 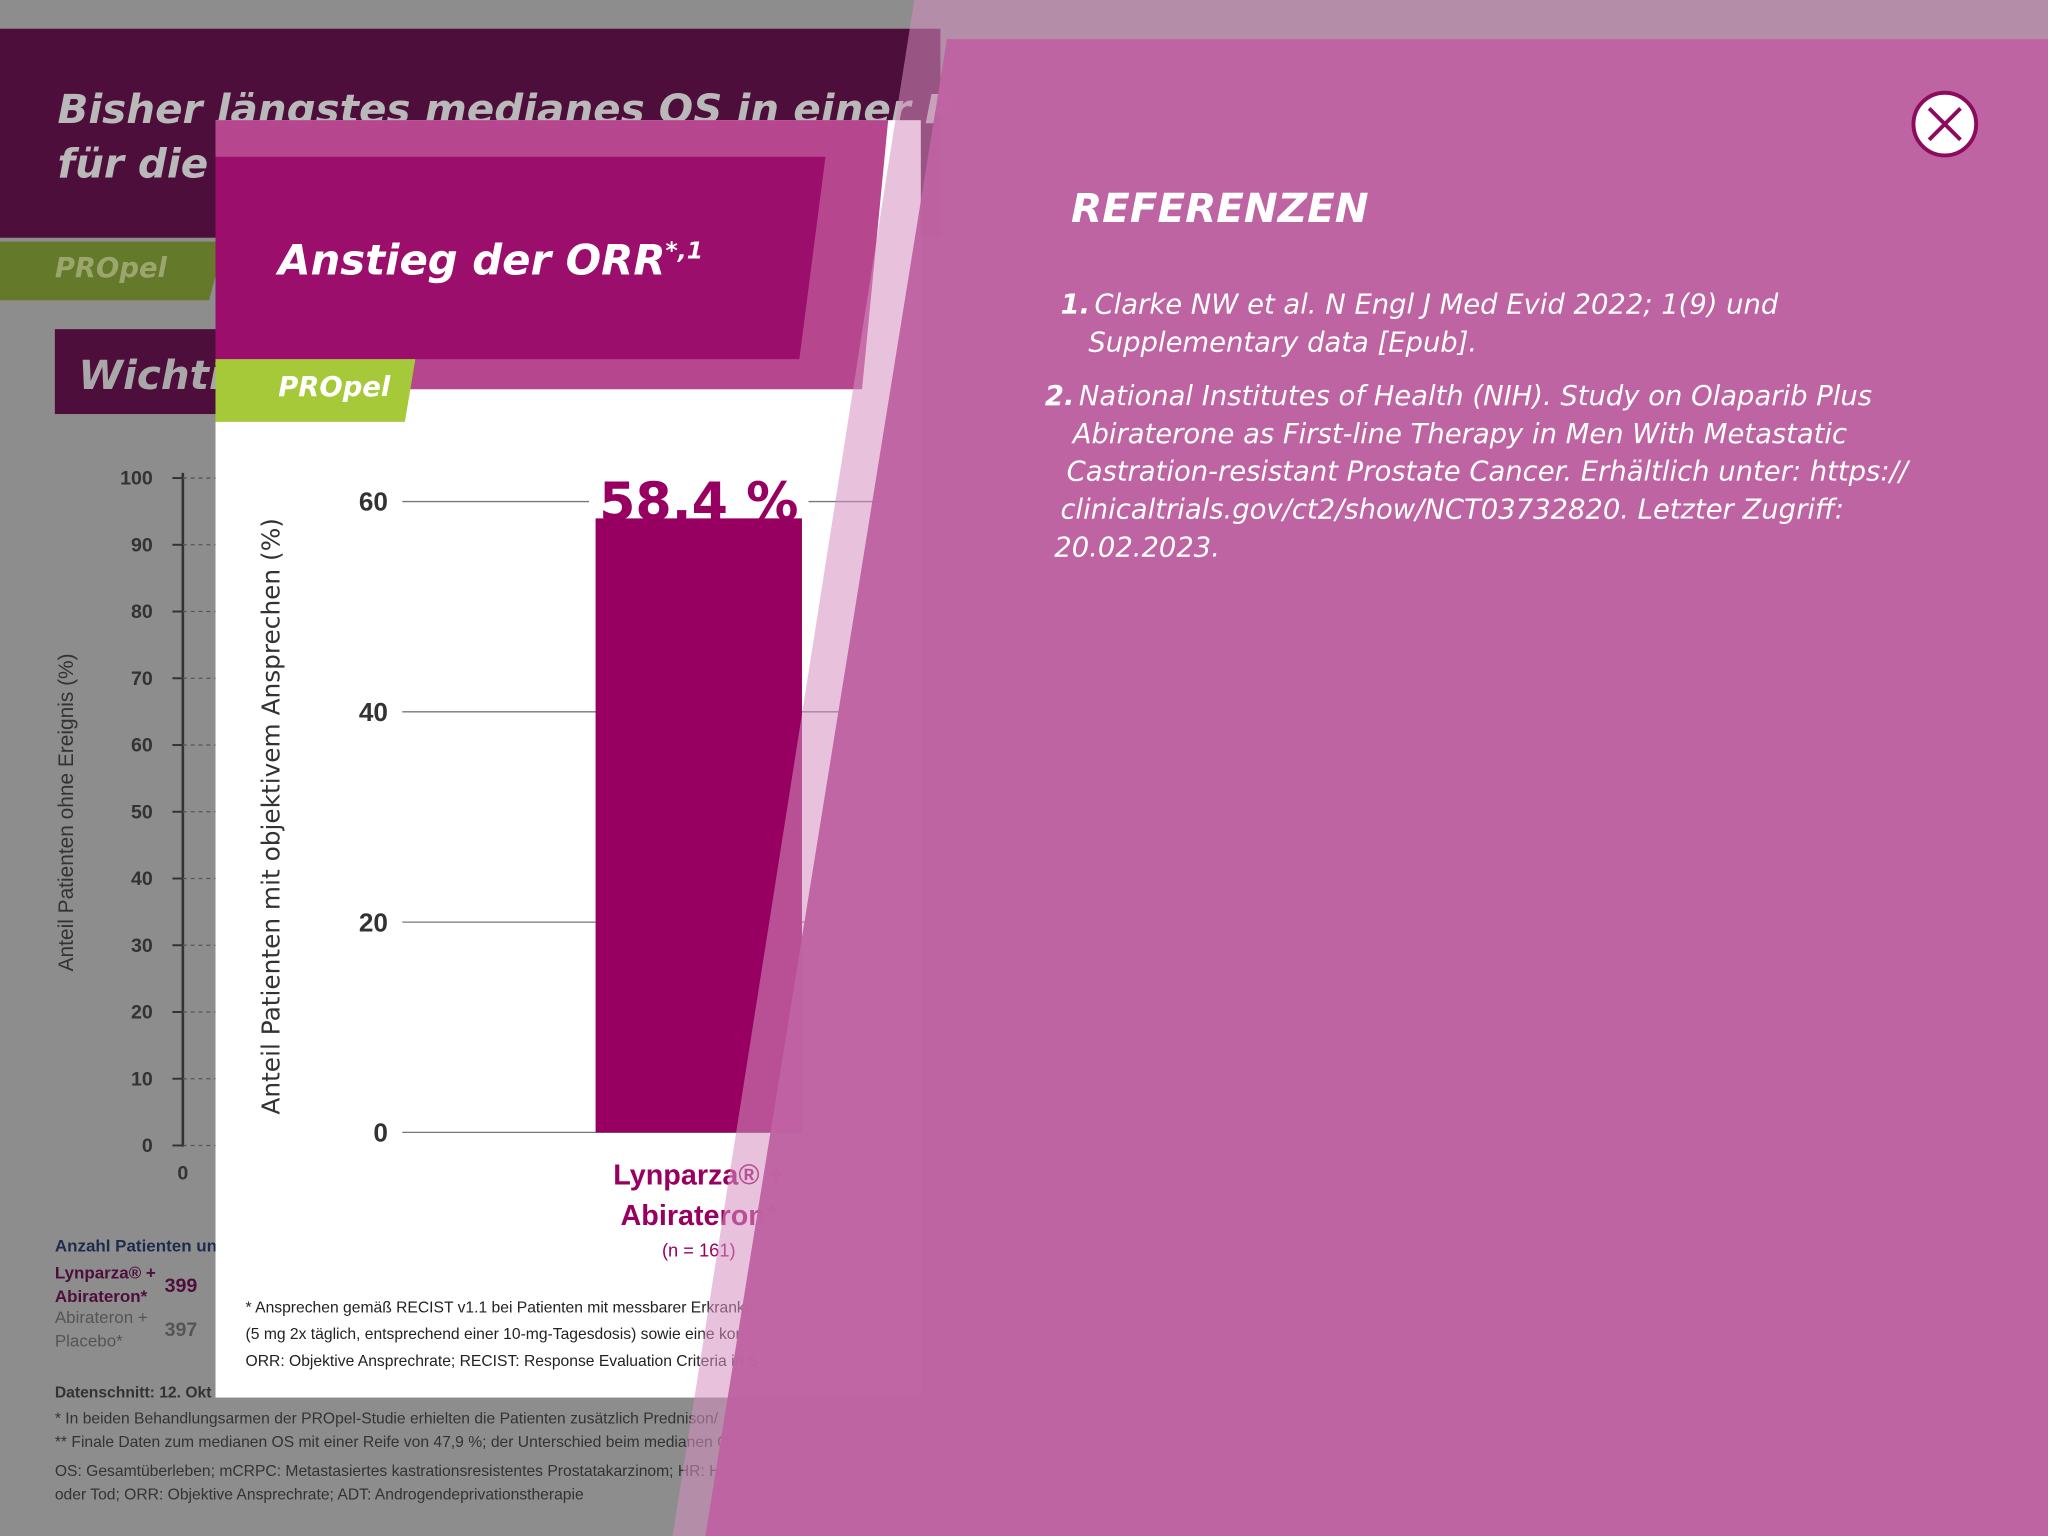 I want to click on close-button, so click(x=1945, y=124).